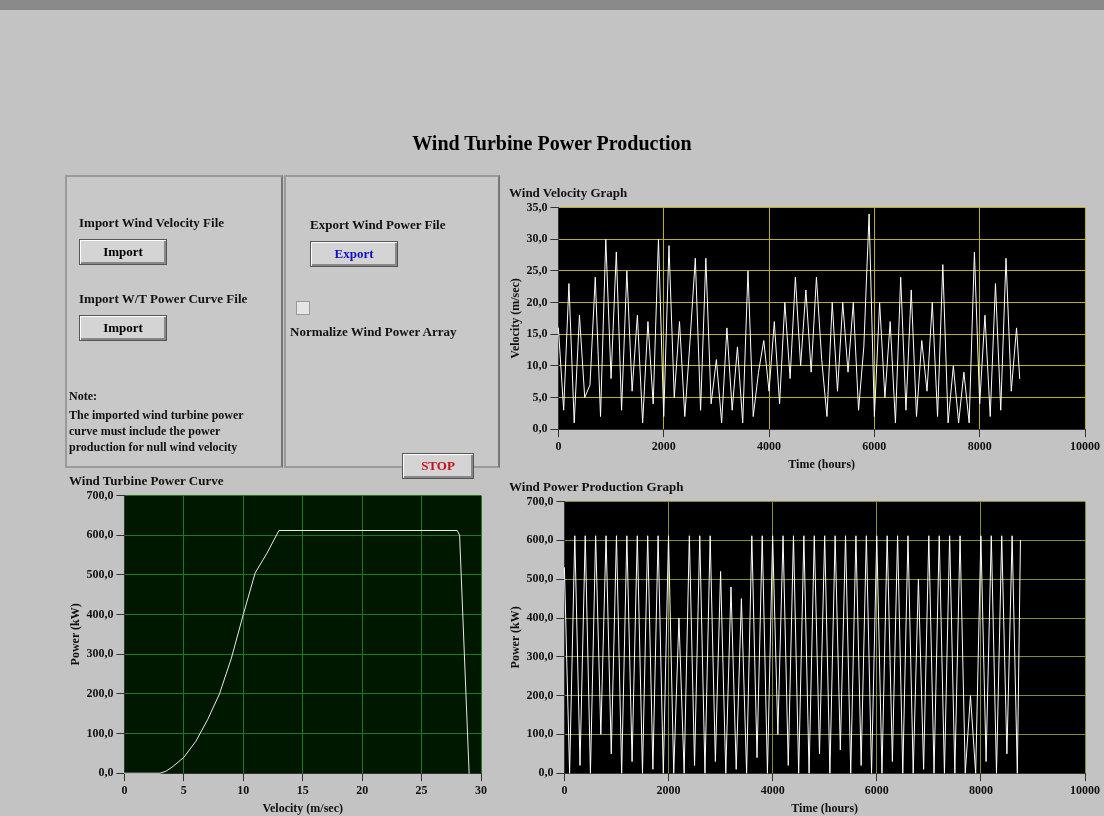 The height and width of the screenshot is (816, 1104). Describe the element at coordinates (515, 318) in the screenshot. I see `y-axis-title: Velocity (m/sec)` at that location.